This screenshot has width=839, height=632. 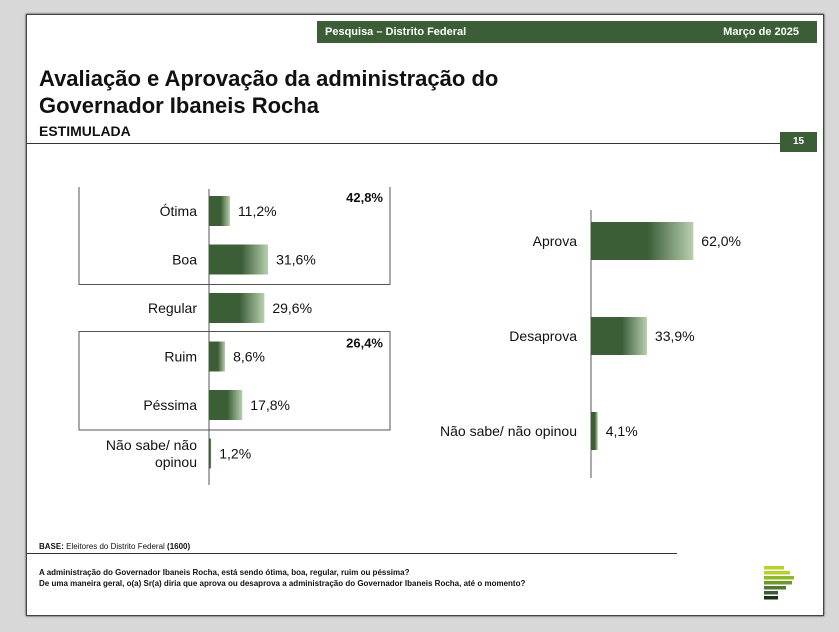 What do you see at coordinates (179, 211) in the screenshot?
I see `category-label-0: Ótima` at bounding box center [179, 211].